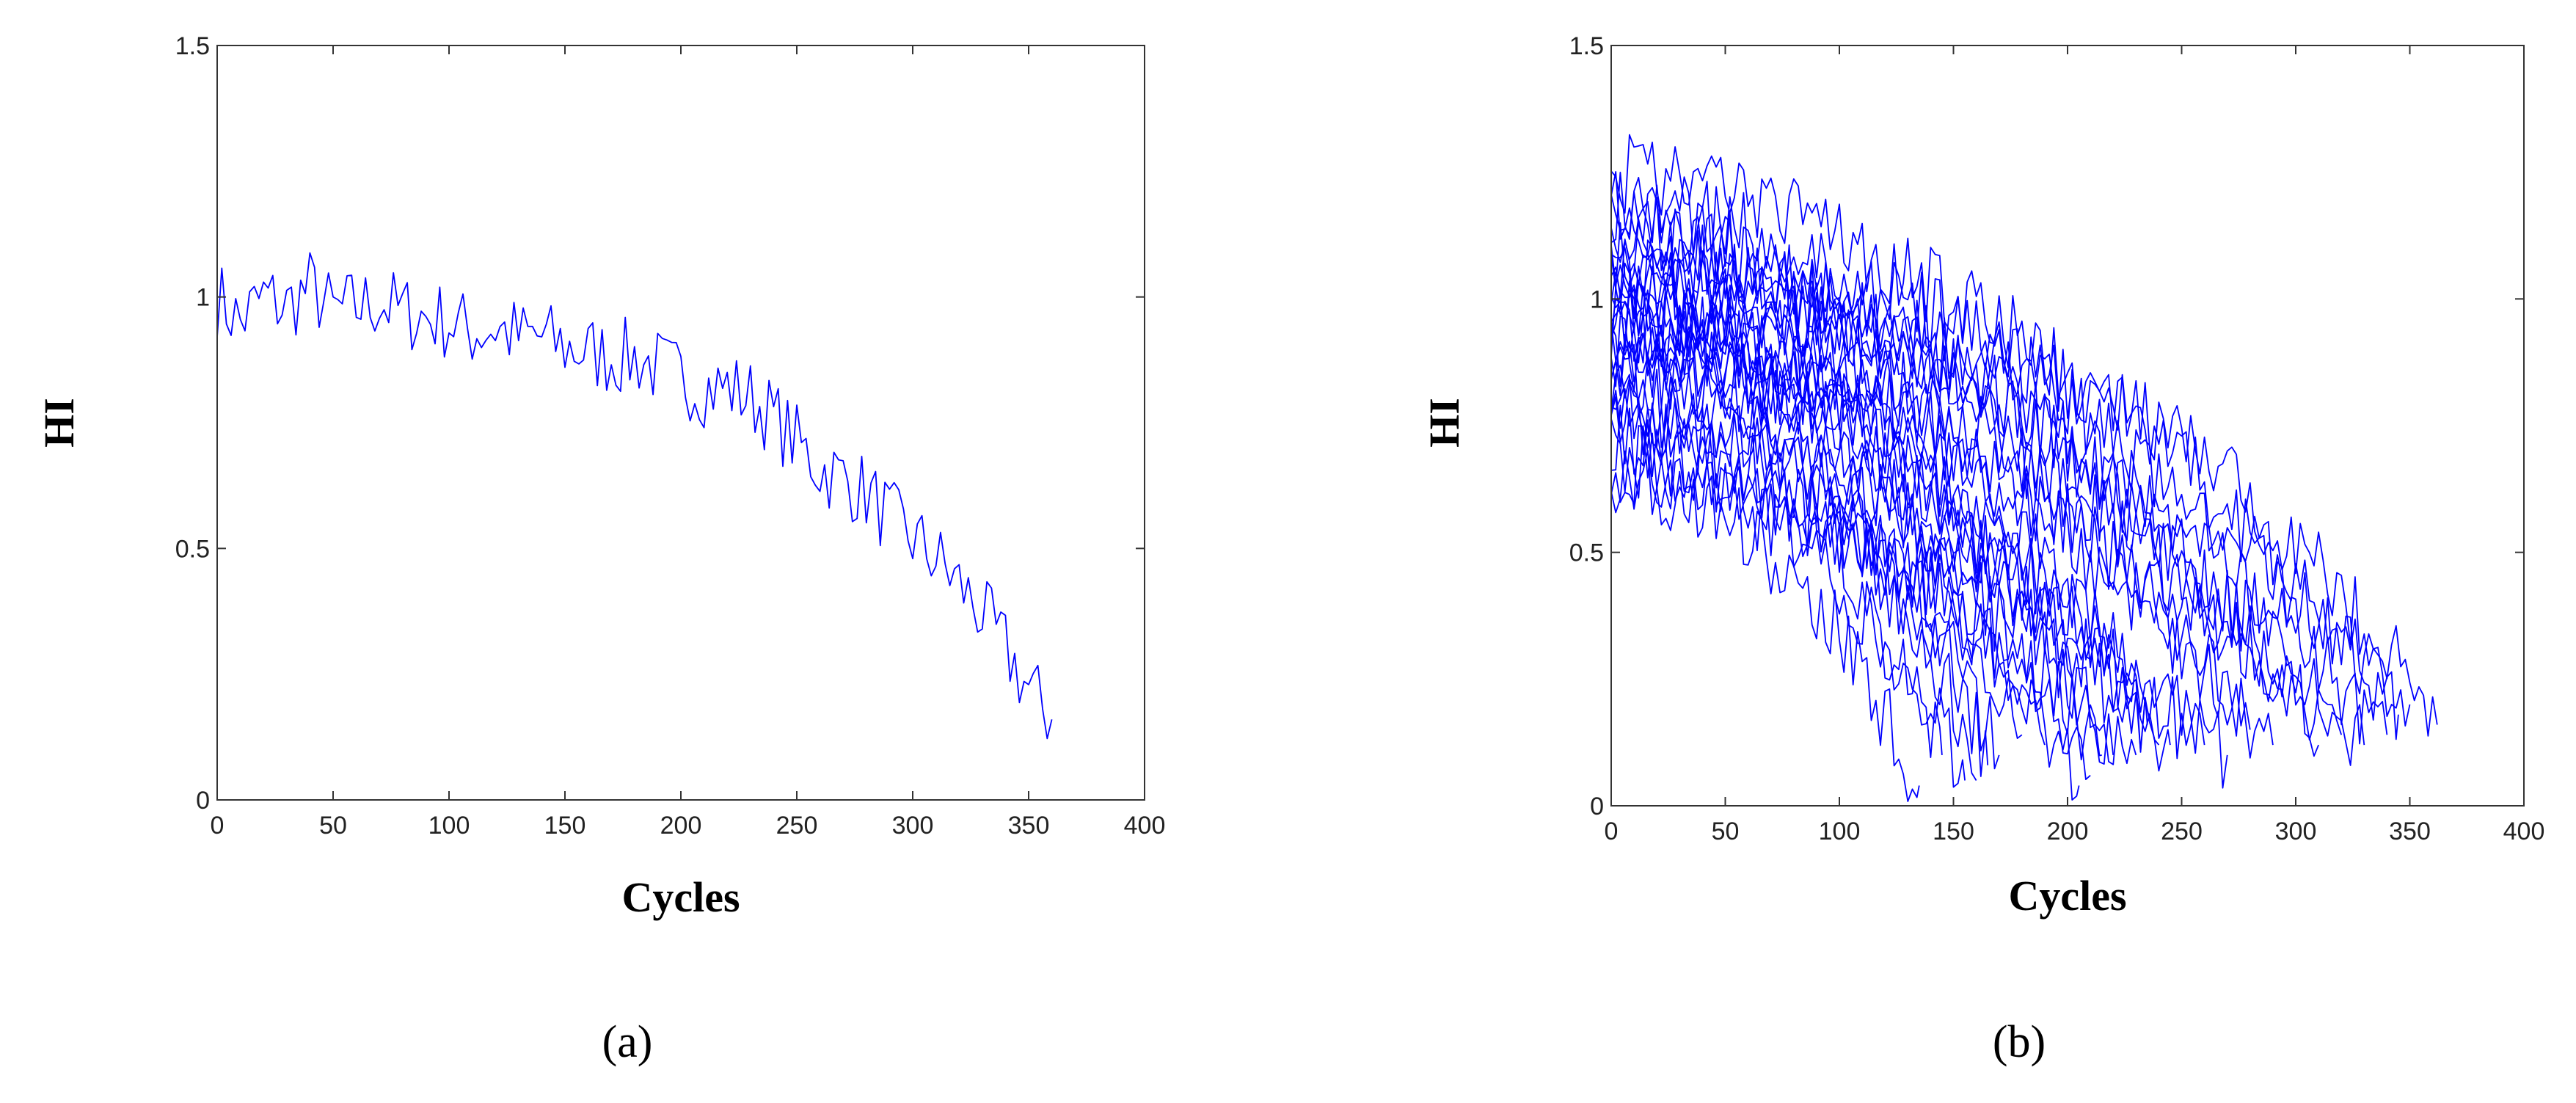  What do you see at coordinates (2068, 831) in the screenshot?
I see `chart-b-x-tick-label: 200` at bounding box center [2068, 831].